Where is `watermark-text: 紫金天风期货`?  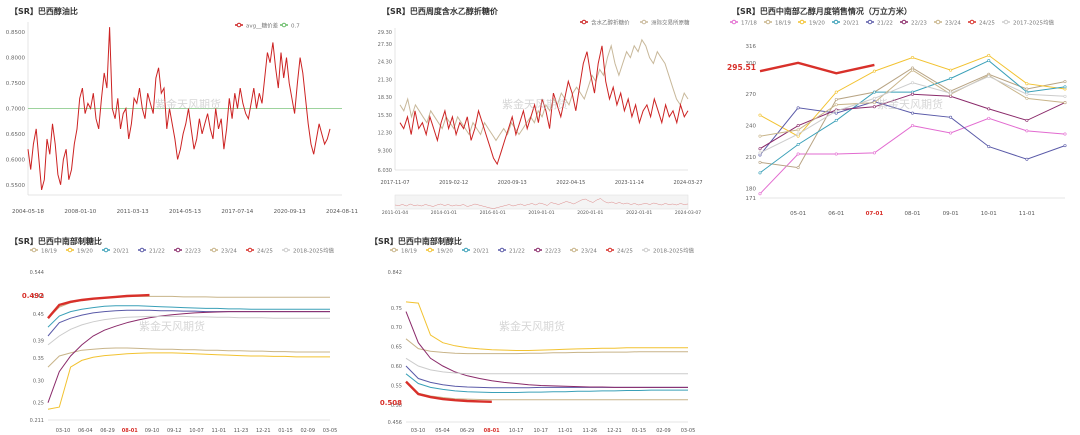
watermark-text: 紫金天风期货 is located at coordinates (172, 326).